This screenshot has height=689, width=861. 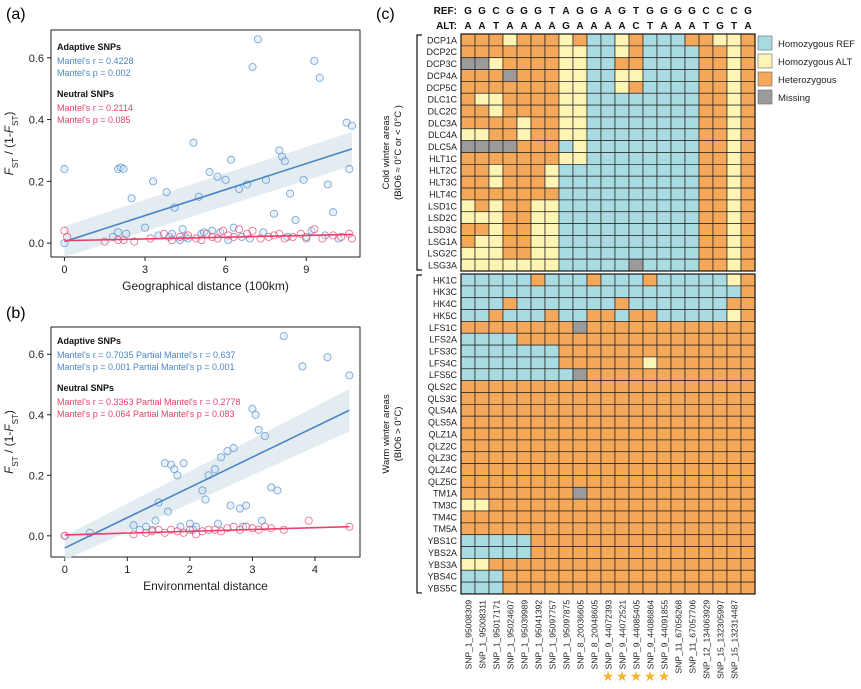 What do you see at coordinates (208, 195) in the screenshot?
I see `adaptive-fit-line` at bounding box center [208, 195].